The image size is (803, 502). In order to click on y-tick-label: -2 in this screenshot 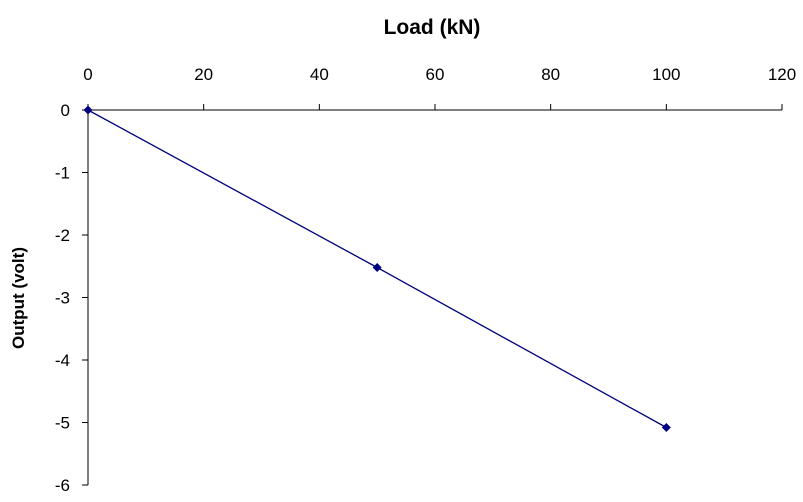, I will do `click(62, 235)`.